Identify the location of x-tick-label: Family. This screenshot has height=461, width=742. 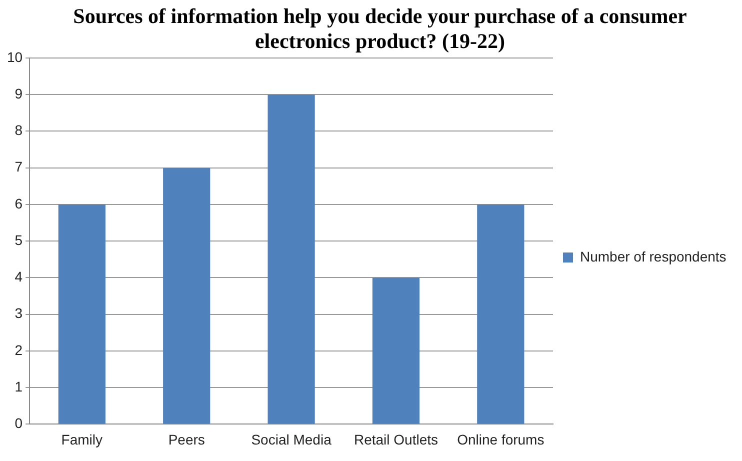
(82, 439).